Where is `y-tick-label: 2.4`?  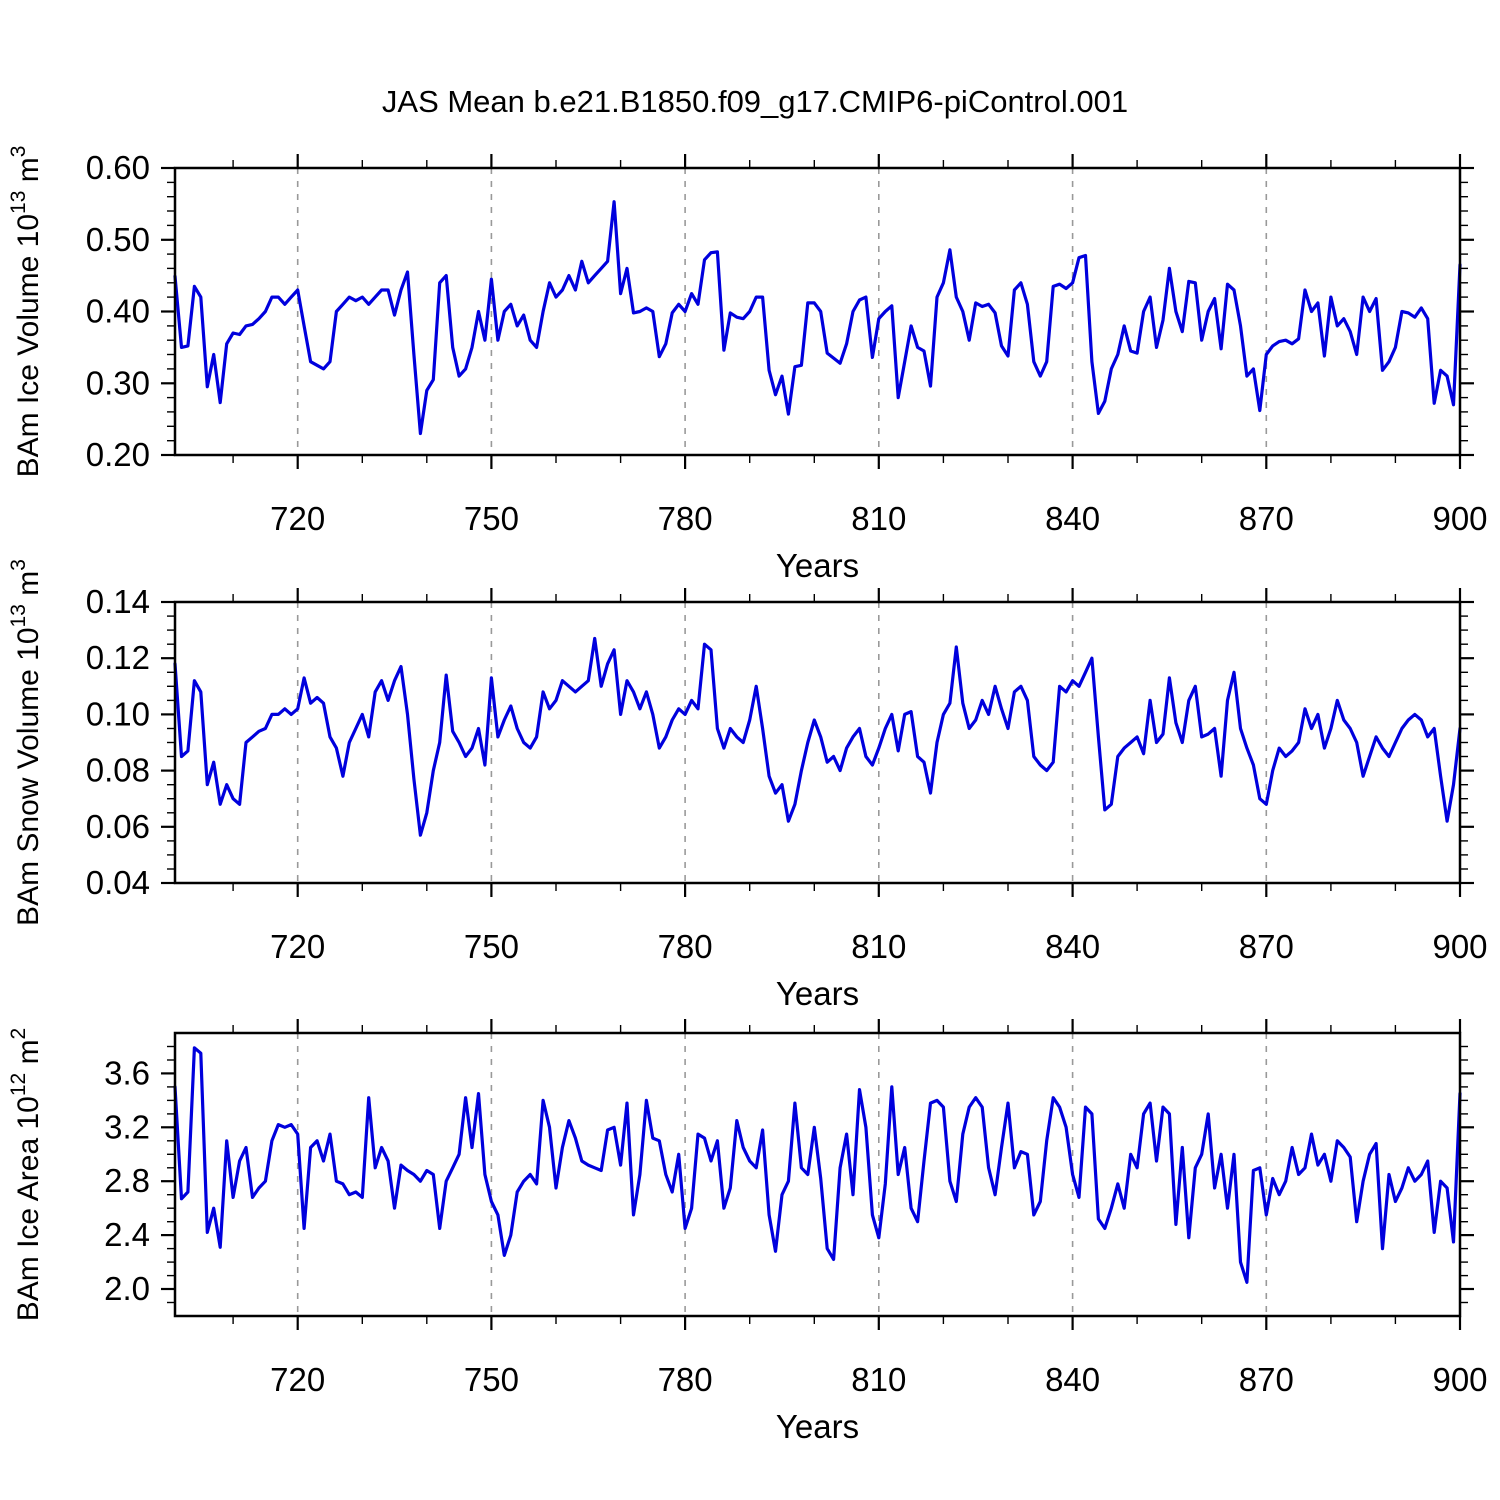
y-tick-label: 2.4 is located at coordinates (127, 1234).